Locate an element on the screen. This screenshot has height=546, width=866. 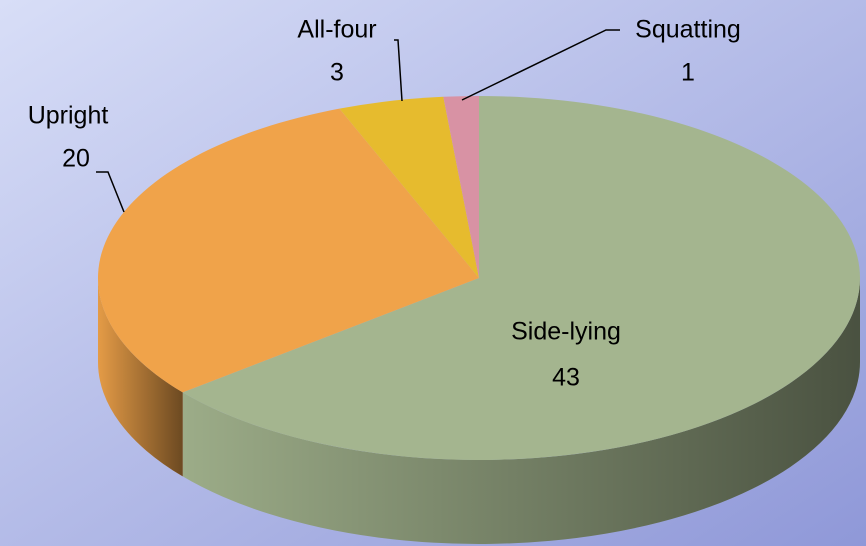
slice-side-shade is located at coordinates (140, 377).